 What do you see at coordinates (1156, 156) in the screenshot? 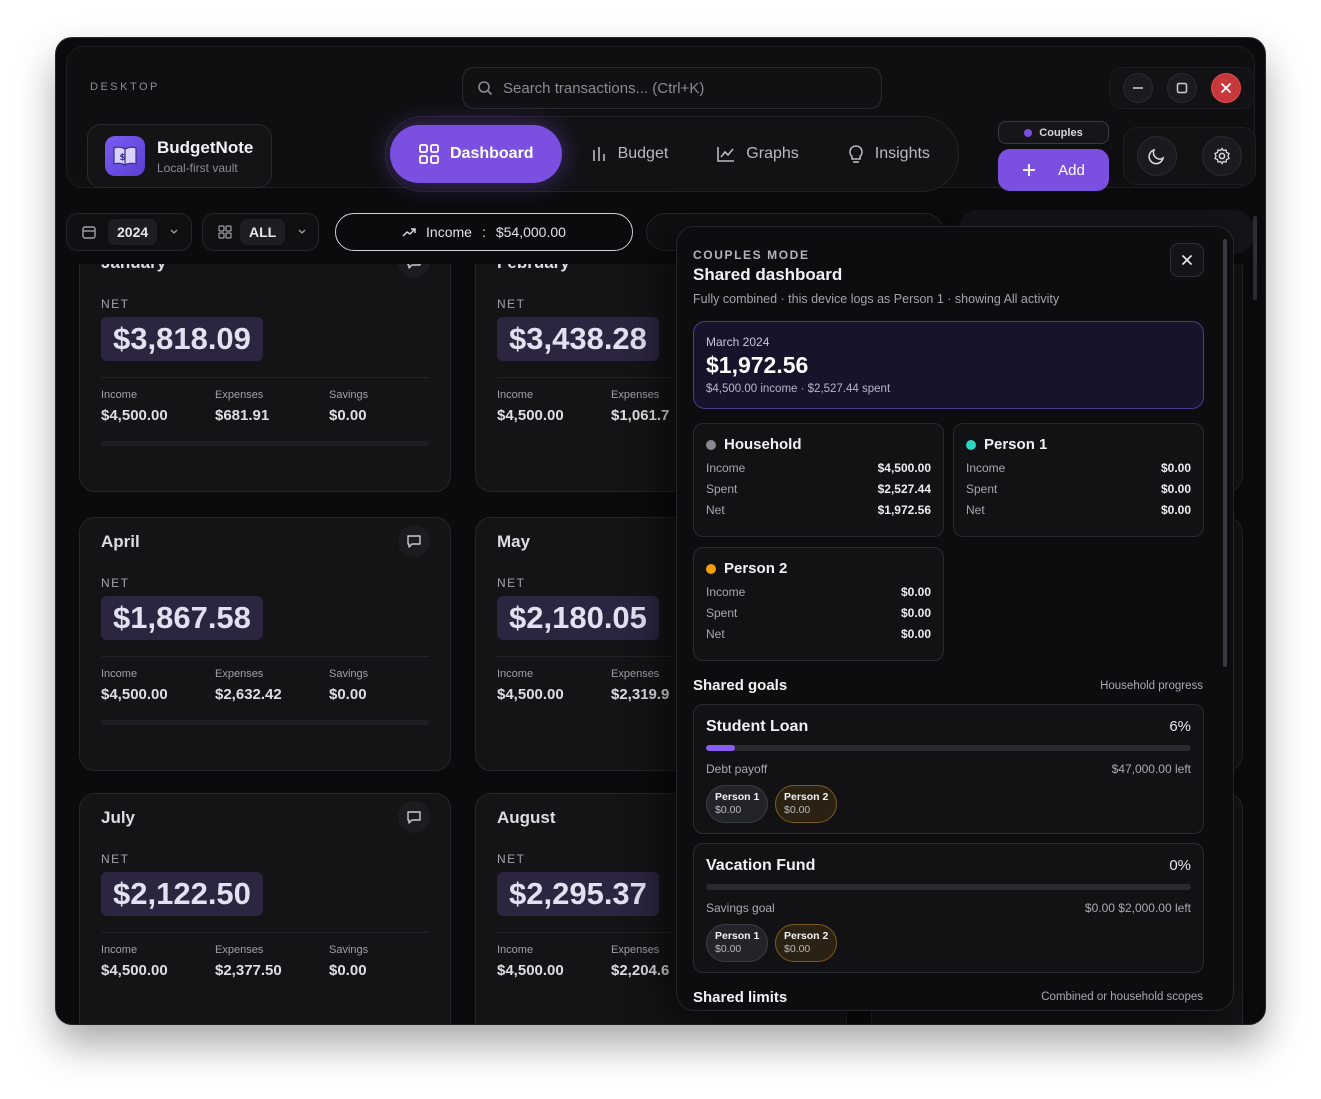
I see `theme-toggle-button` at bounding box center [1156, 156].